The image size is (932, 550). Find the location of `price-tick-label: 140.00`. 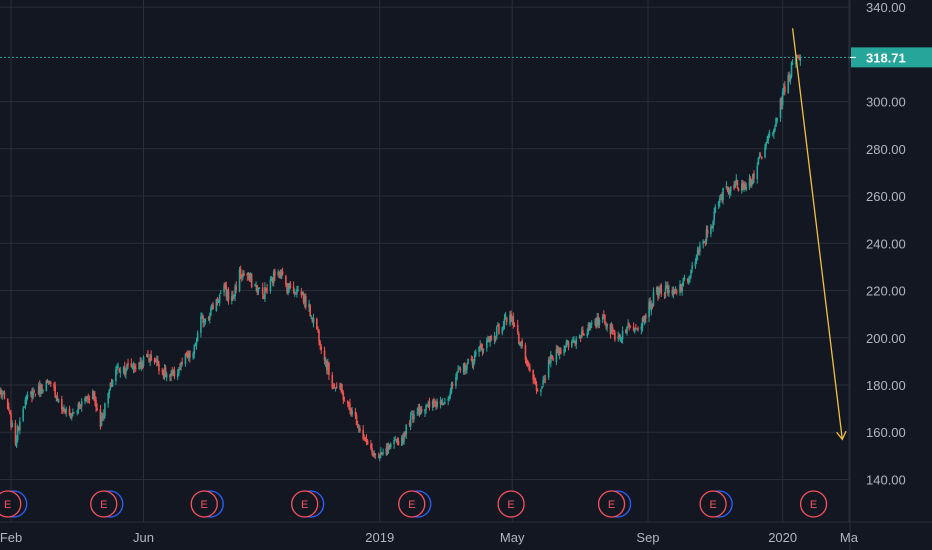

price-tick-label: 140.00 is located at coordinates (886, 479).